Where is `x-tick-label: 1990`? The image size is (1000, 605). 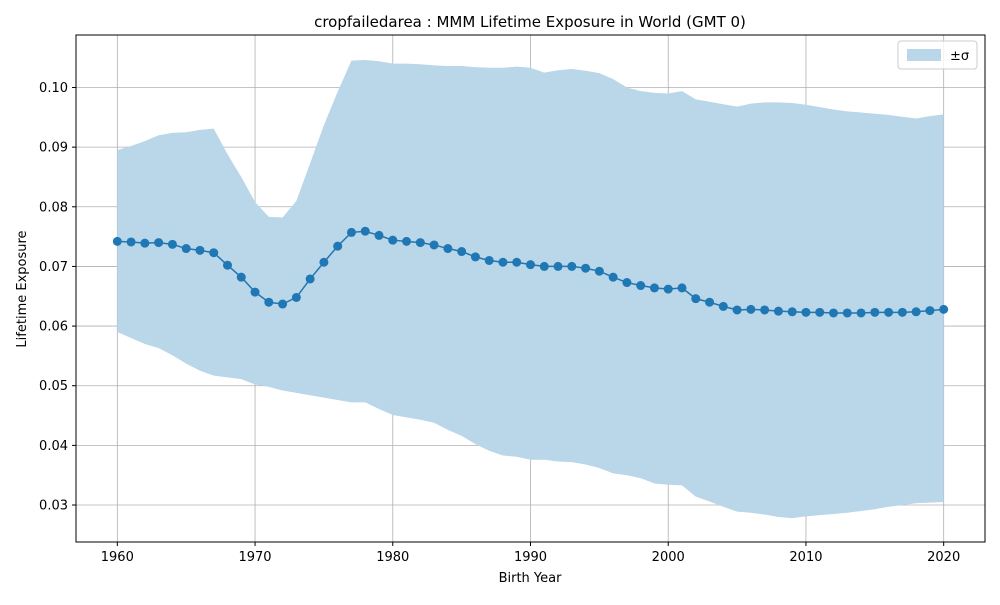
x-tick-label: 1990 is located at coordinates (530, 557).